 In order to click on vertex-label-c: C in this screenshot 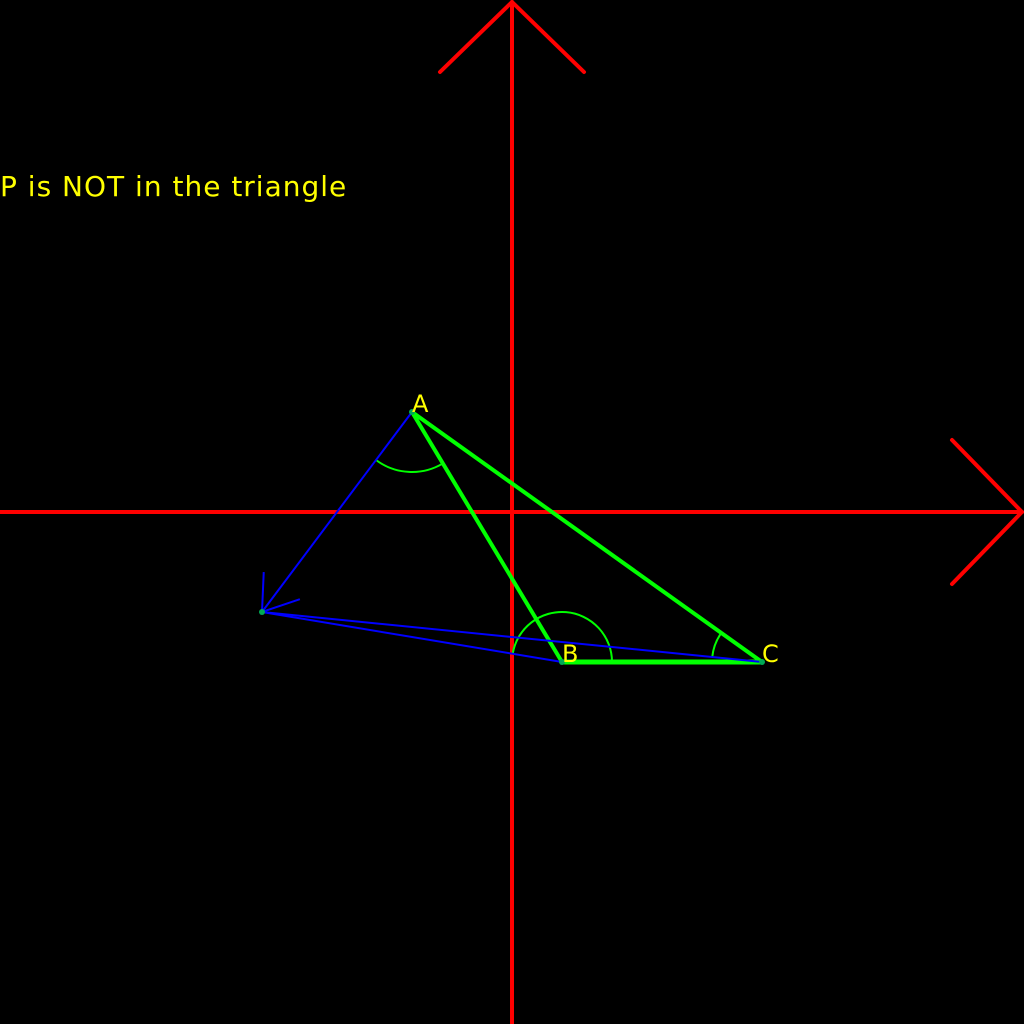, I will do `click(770, 654)`.